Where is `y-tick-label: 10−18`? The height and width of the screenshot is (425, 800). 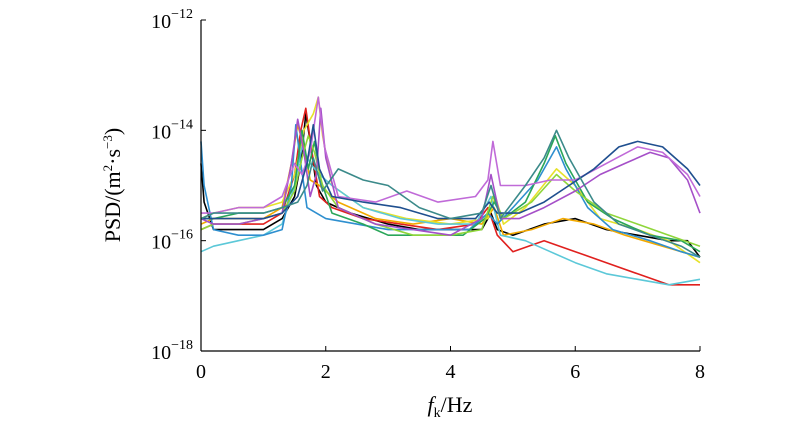
y-tick-label: 10−18 is located at coordinates (172, 351).